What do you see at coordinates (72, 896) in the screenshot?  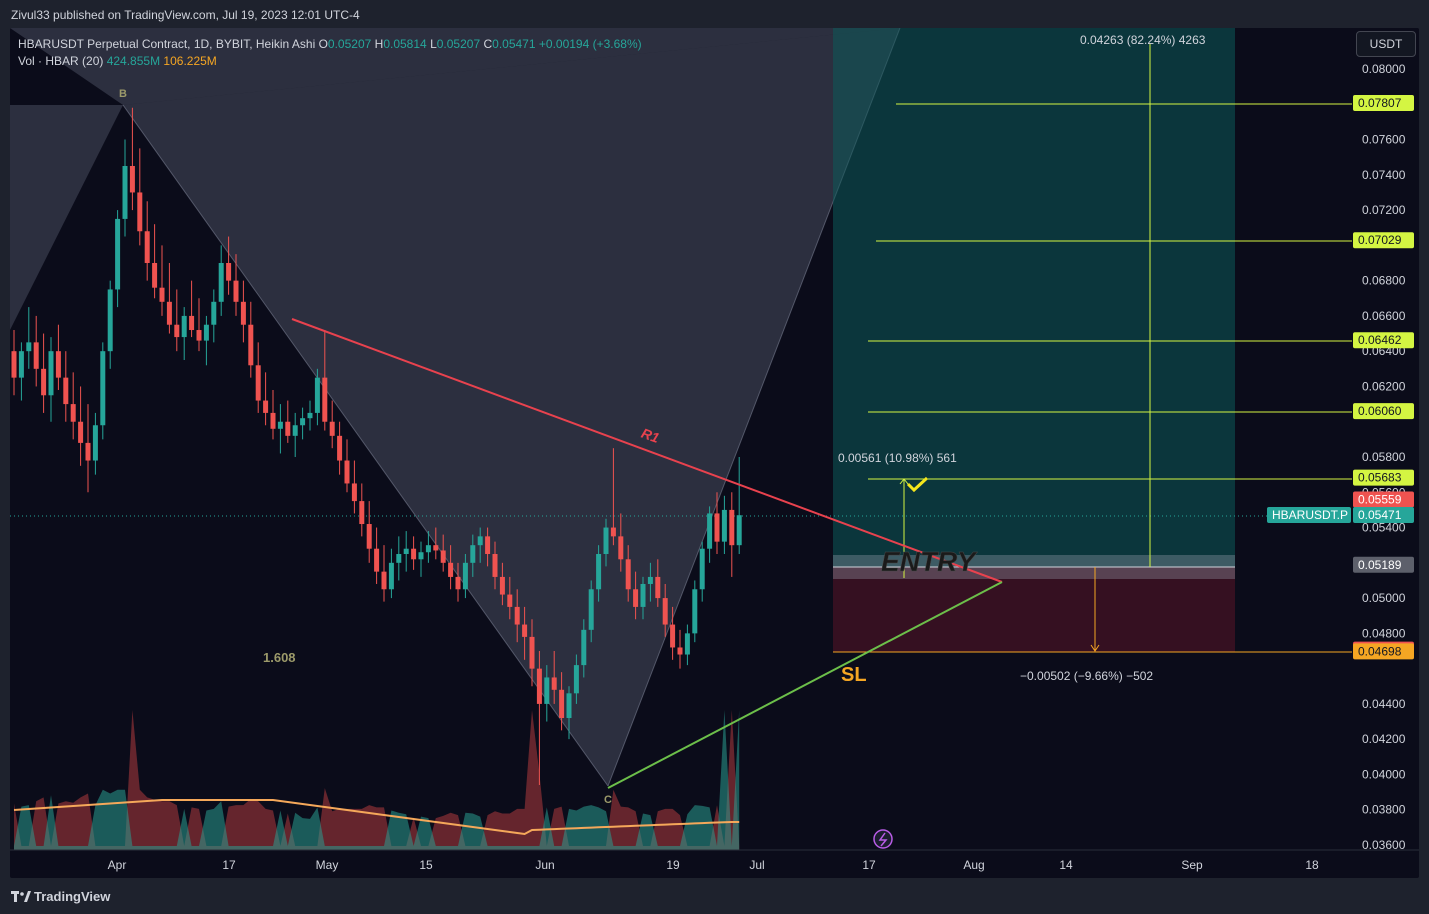 I see `brand-name: TradingView` at bounding box center [72, 896].